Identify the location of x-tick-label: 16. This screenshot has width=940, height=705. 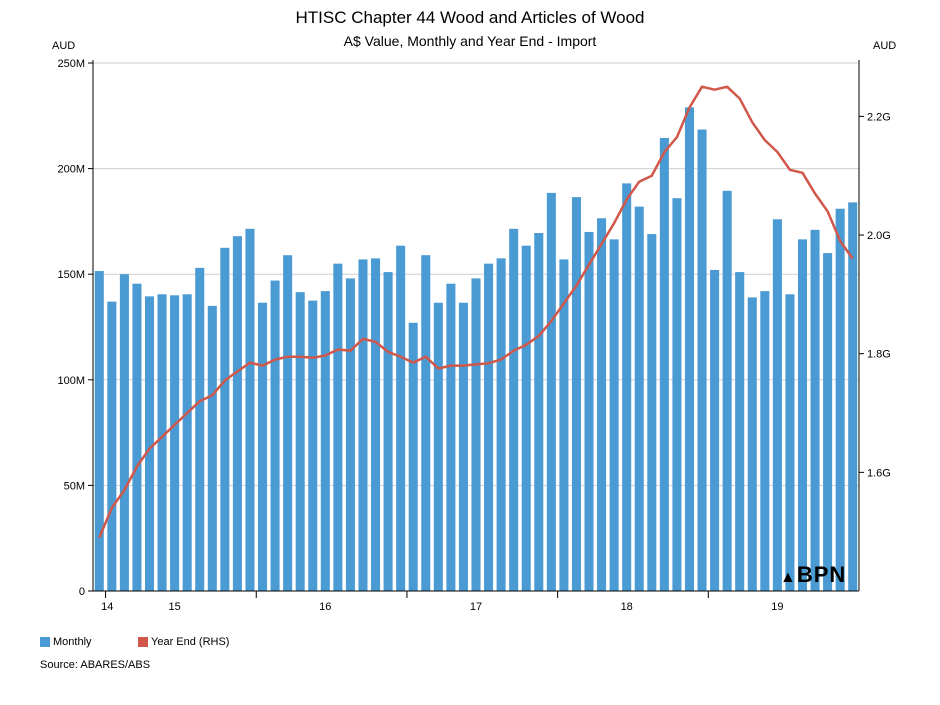
(325, 607).